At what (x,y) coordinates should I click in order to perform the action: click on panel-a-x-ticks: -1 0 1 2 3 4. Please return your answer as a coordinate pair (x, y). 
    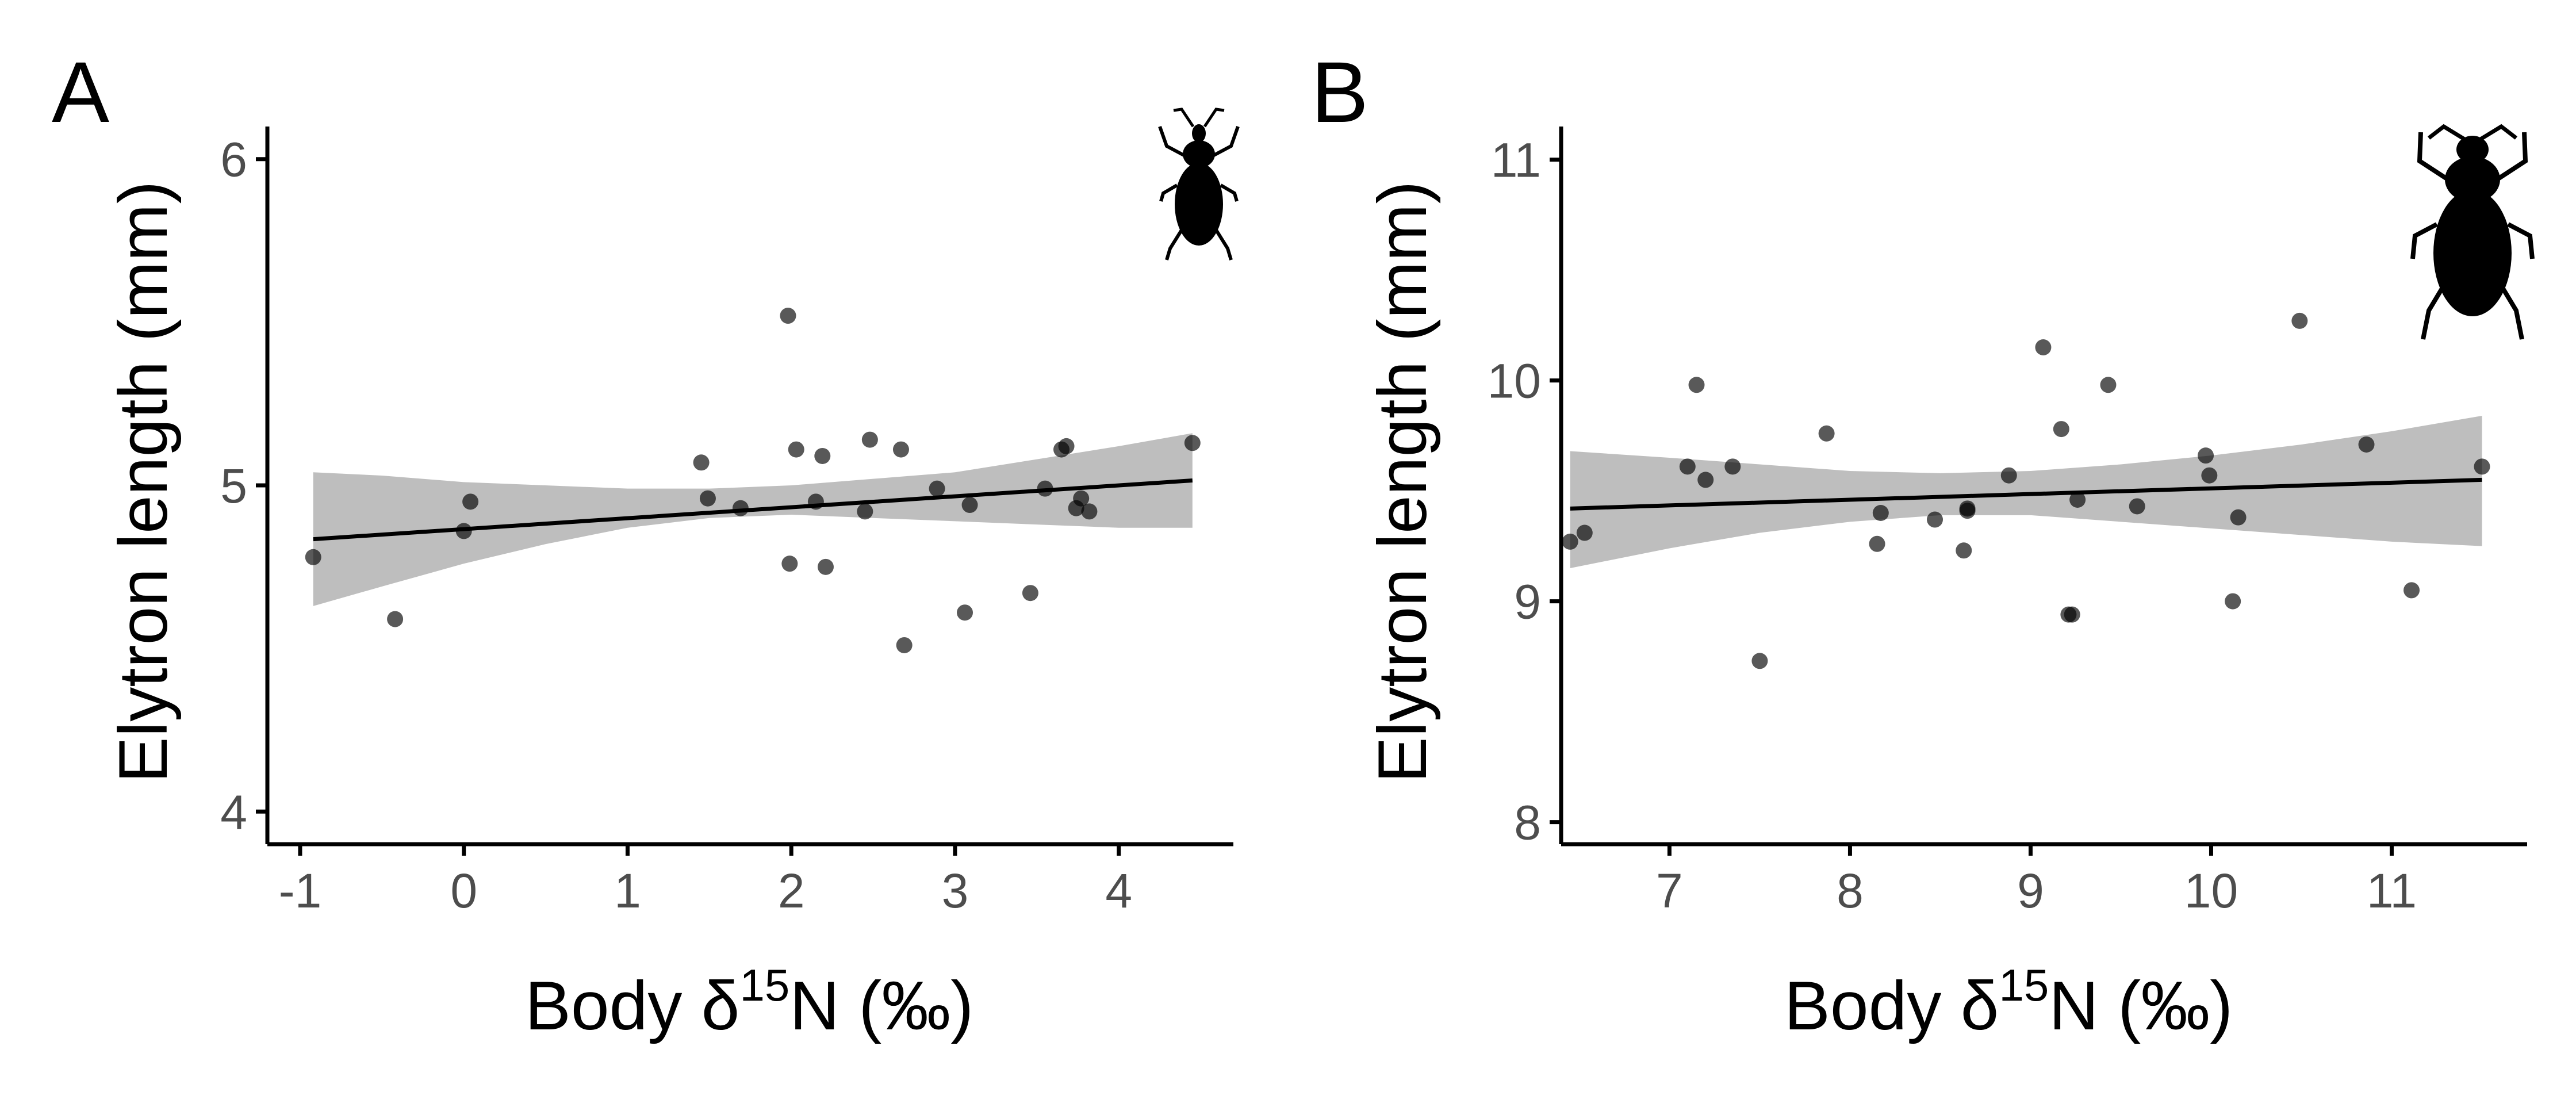
    Looking at the image, I should click on (705, 881).